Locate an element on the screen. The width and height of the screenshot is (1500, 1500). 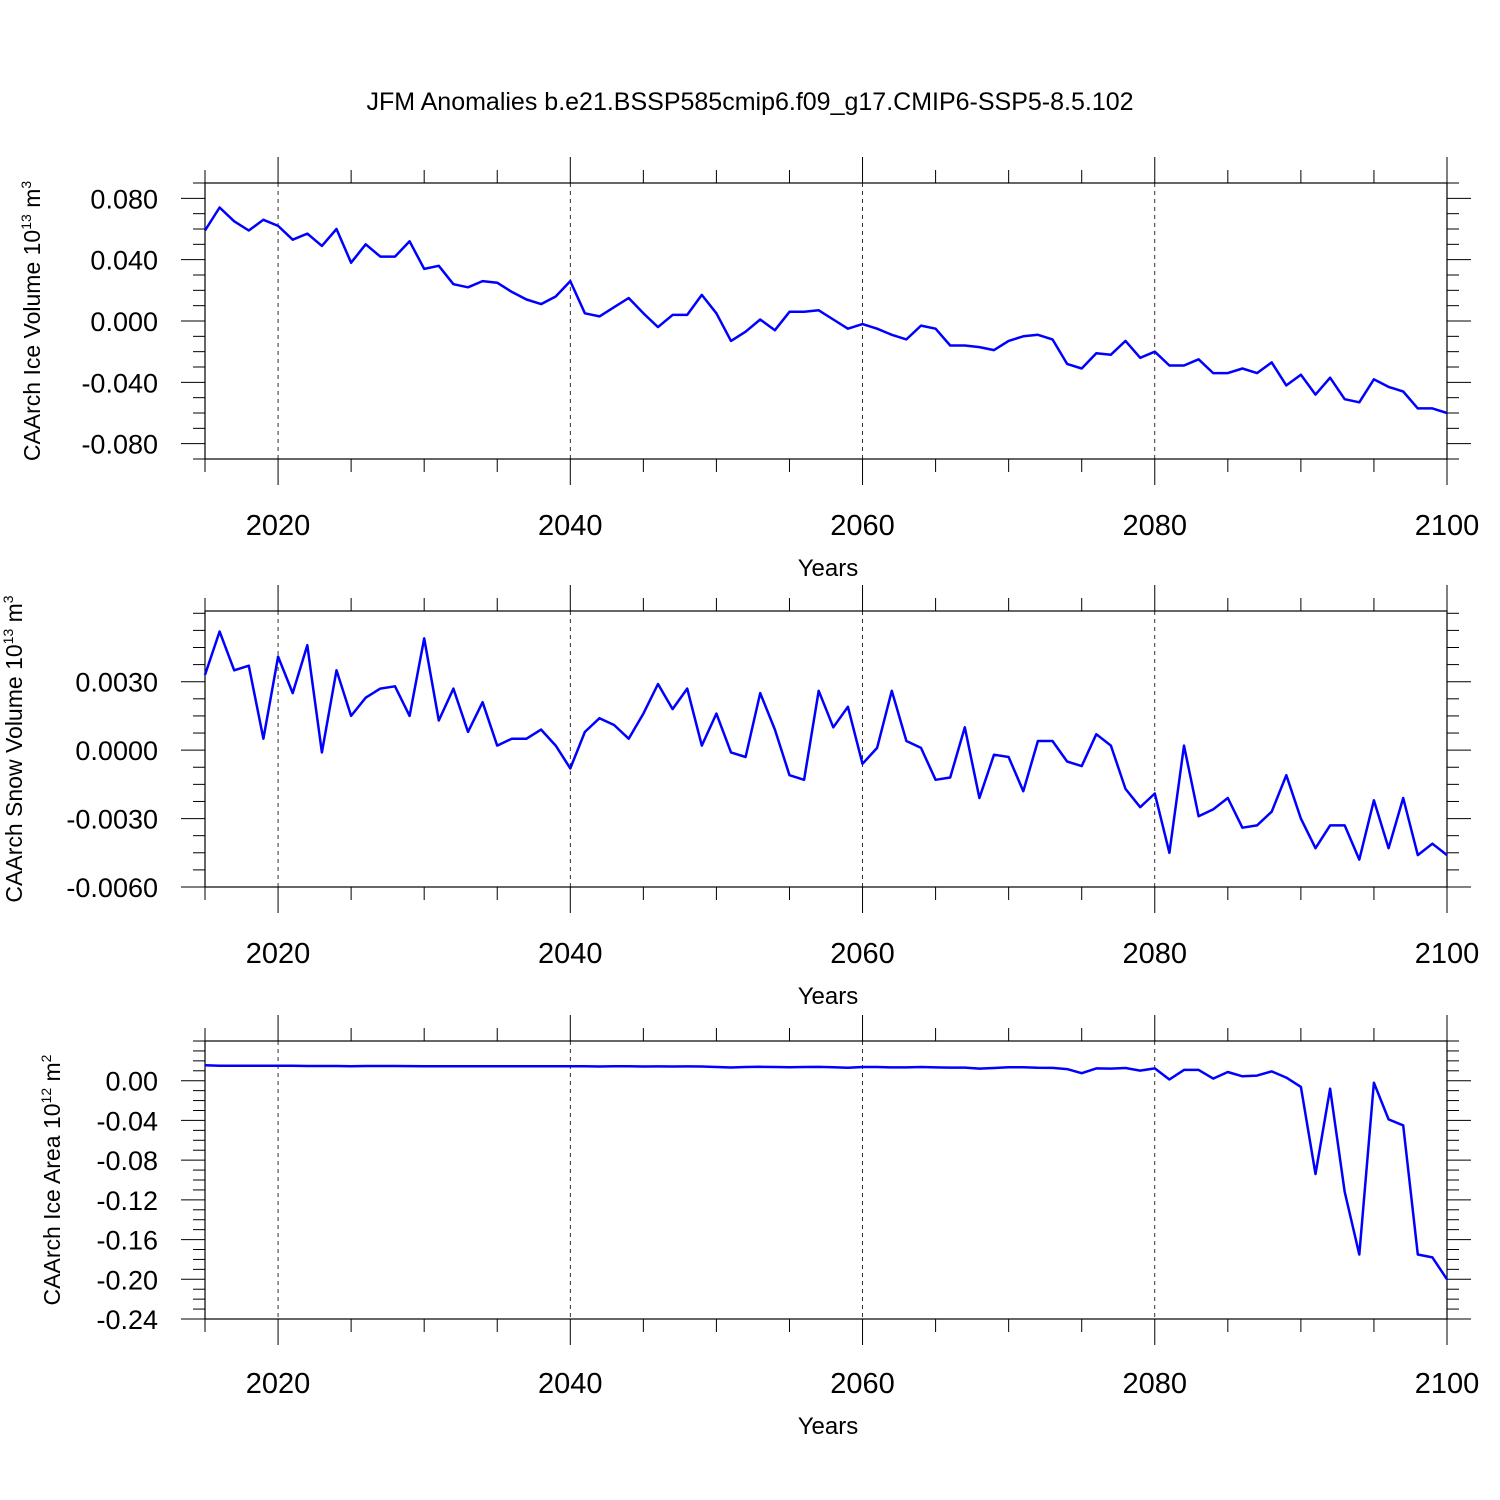
y-tick-label: -0.04 is located at coordinates (127, 1121).